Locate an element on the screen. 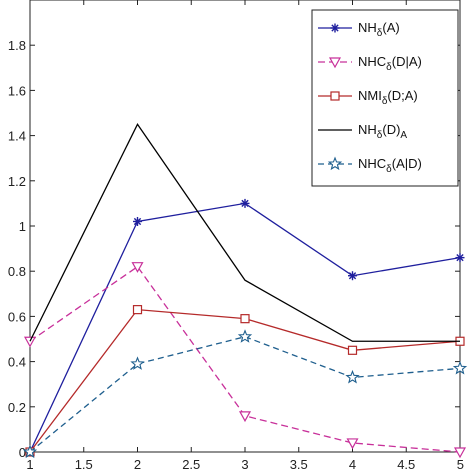  legend-label: NMIδ(D;A) is located at coordinates (388, 97).